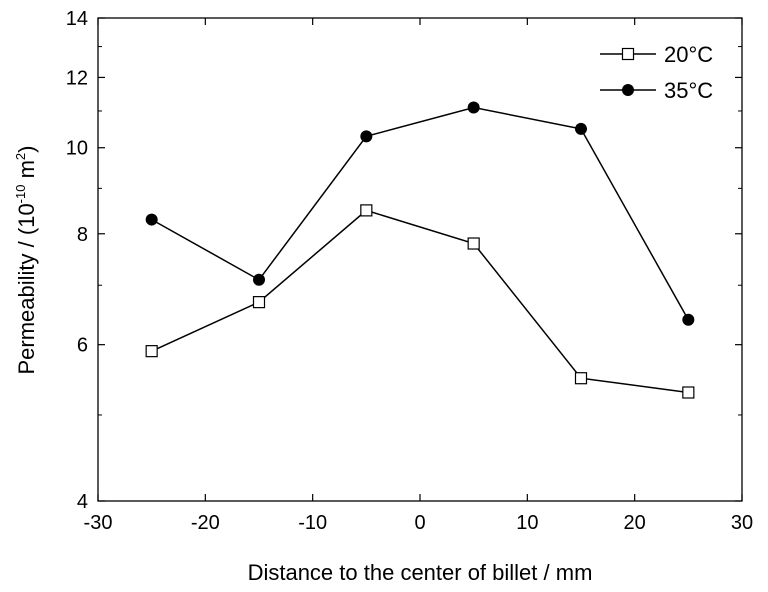 The width and height of the screenshot is (768, 592). What do you see at coordinates (20, 156) in the screenshot?
I see `y-axis-label-unit-exponent: 2` at bounding box center [20, 156].